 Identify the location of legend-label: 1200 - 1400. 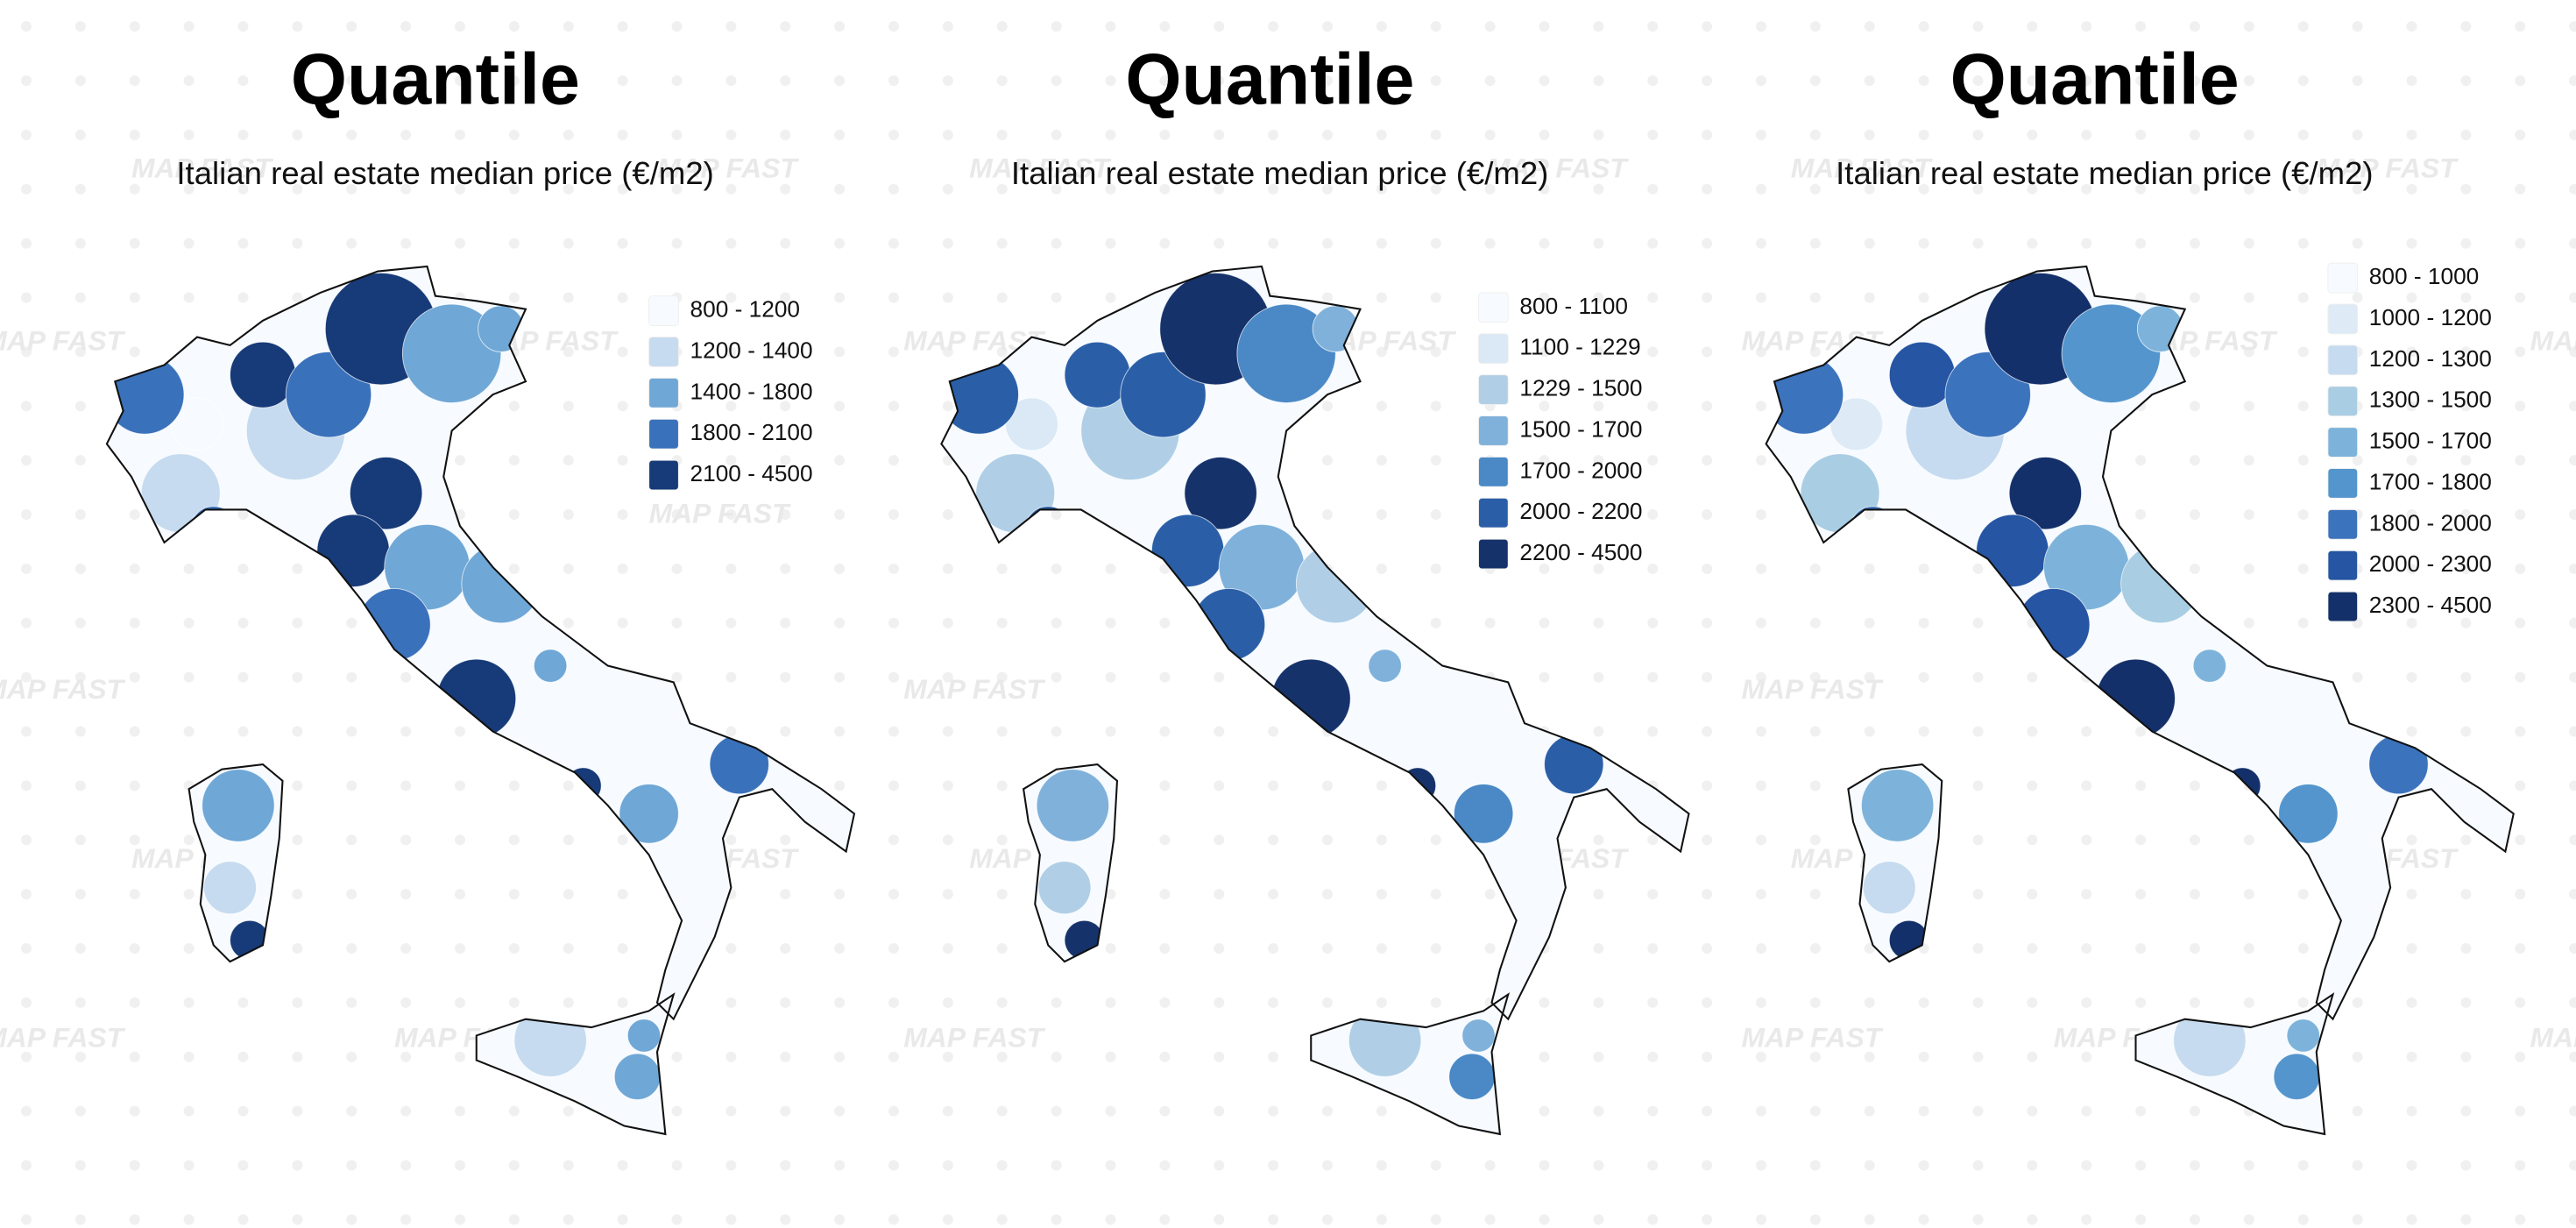
(751, 350).